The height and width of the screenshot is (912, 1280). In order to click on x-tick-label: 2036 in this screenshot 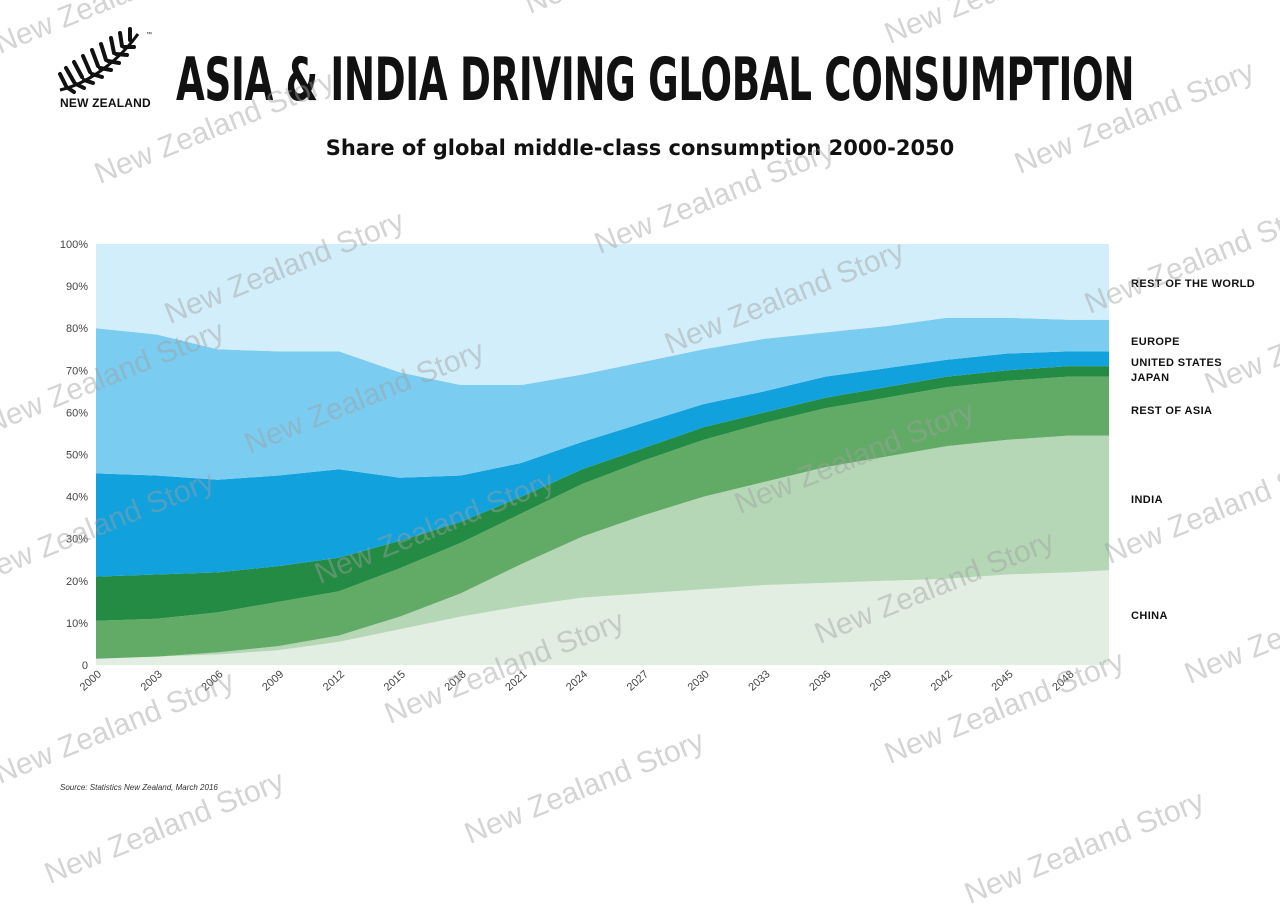, I will do `click(820, 680)`.